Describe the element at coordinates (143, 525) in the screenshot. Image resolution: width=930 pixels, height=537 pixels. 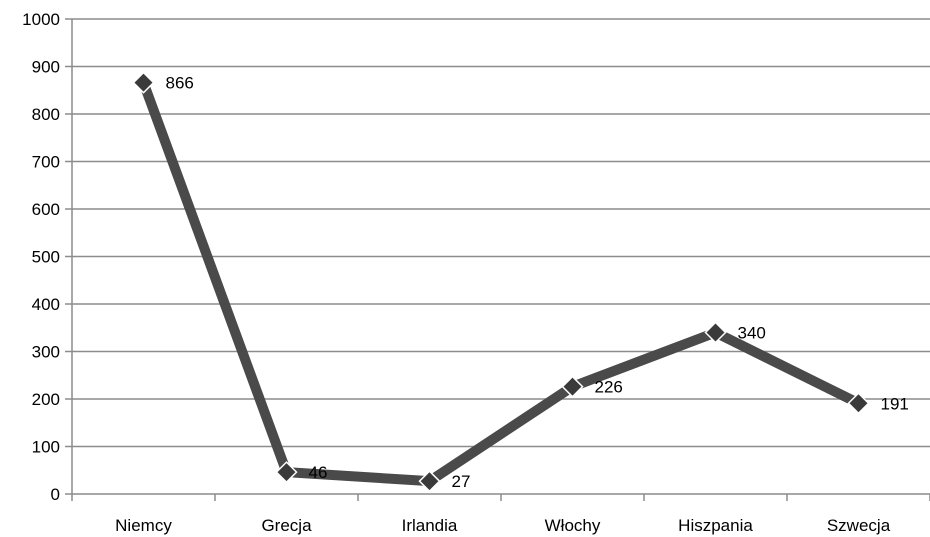
I see `category-label: Niemcy` at that location.